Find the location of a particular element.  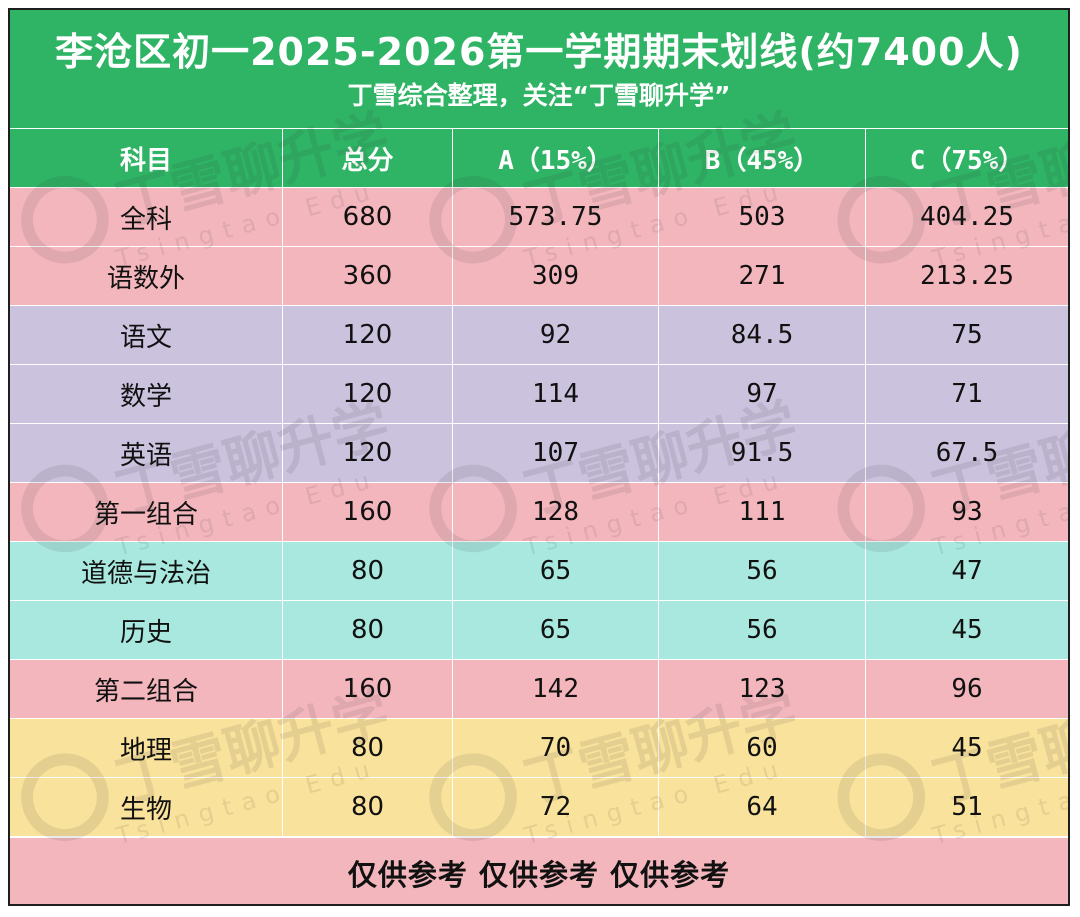

c-cutoff-cell: 71 is located at coordinates (966, 394).